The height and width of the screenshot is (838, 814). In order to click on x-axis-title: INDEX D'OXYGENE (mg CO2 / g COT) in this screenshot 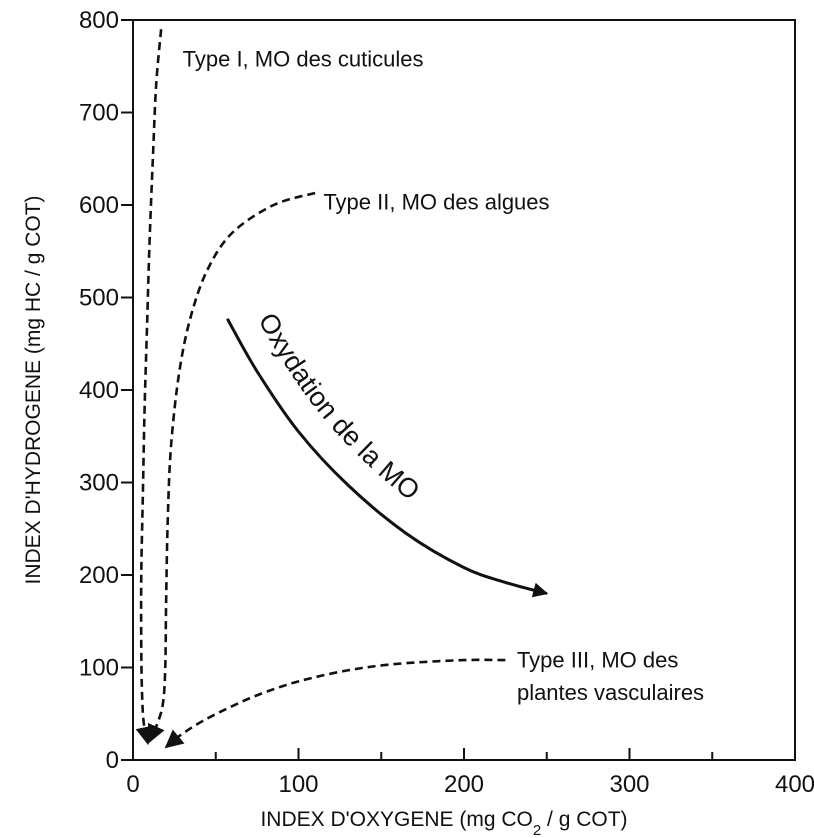, I will do `click(443, 823)`.